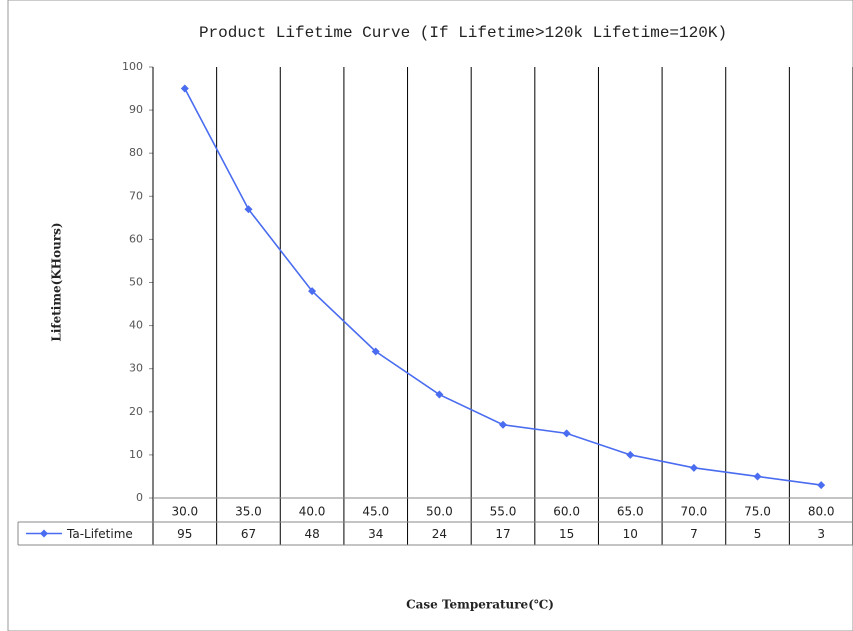 This screenshot has height=631, width=853. I want to click on x-tick-label: 50.0, so click(439, 512).